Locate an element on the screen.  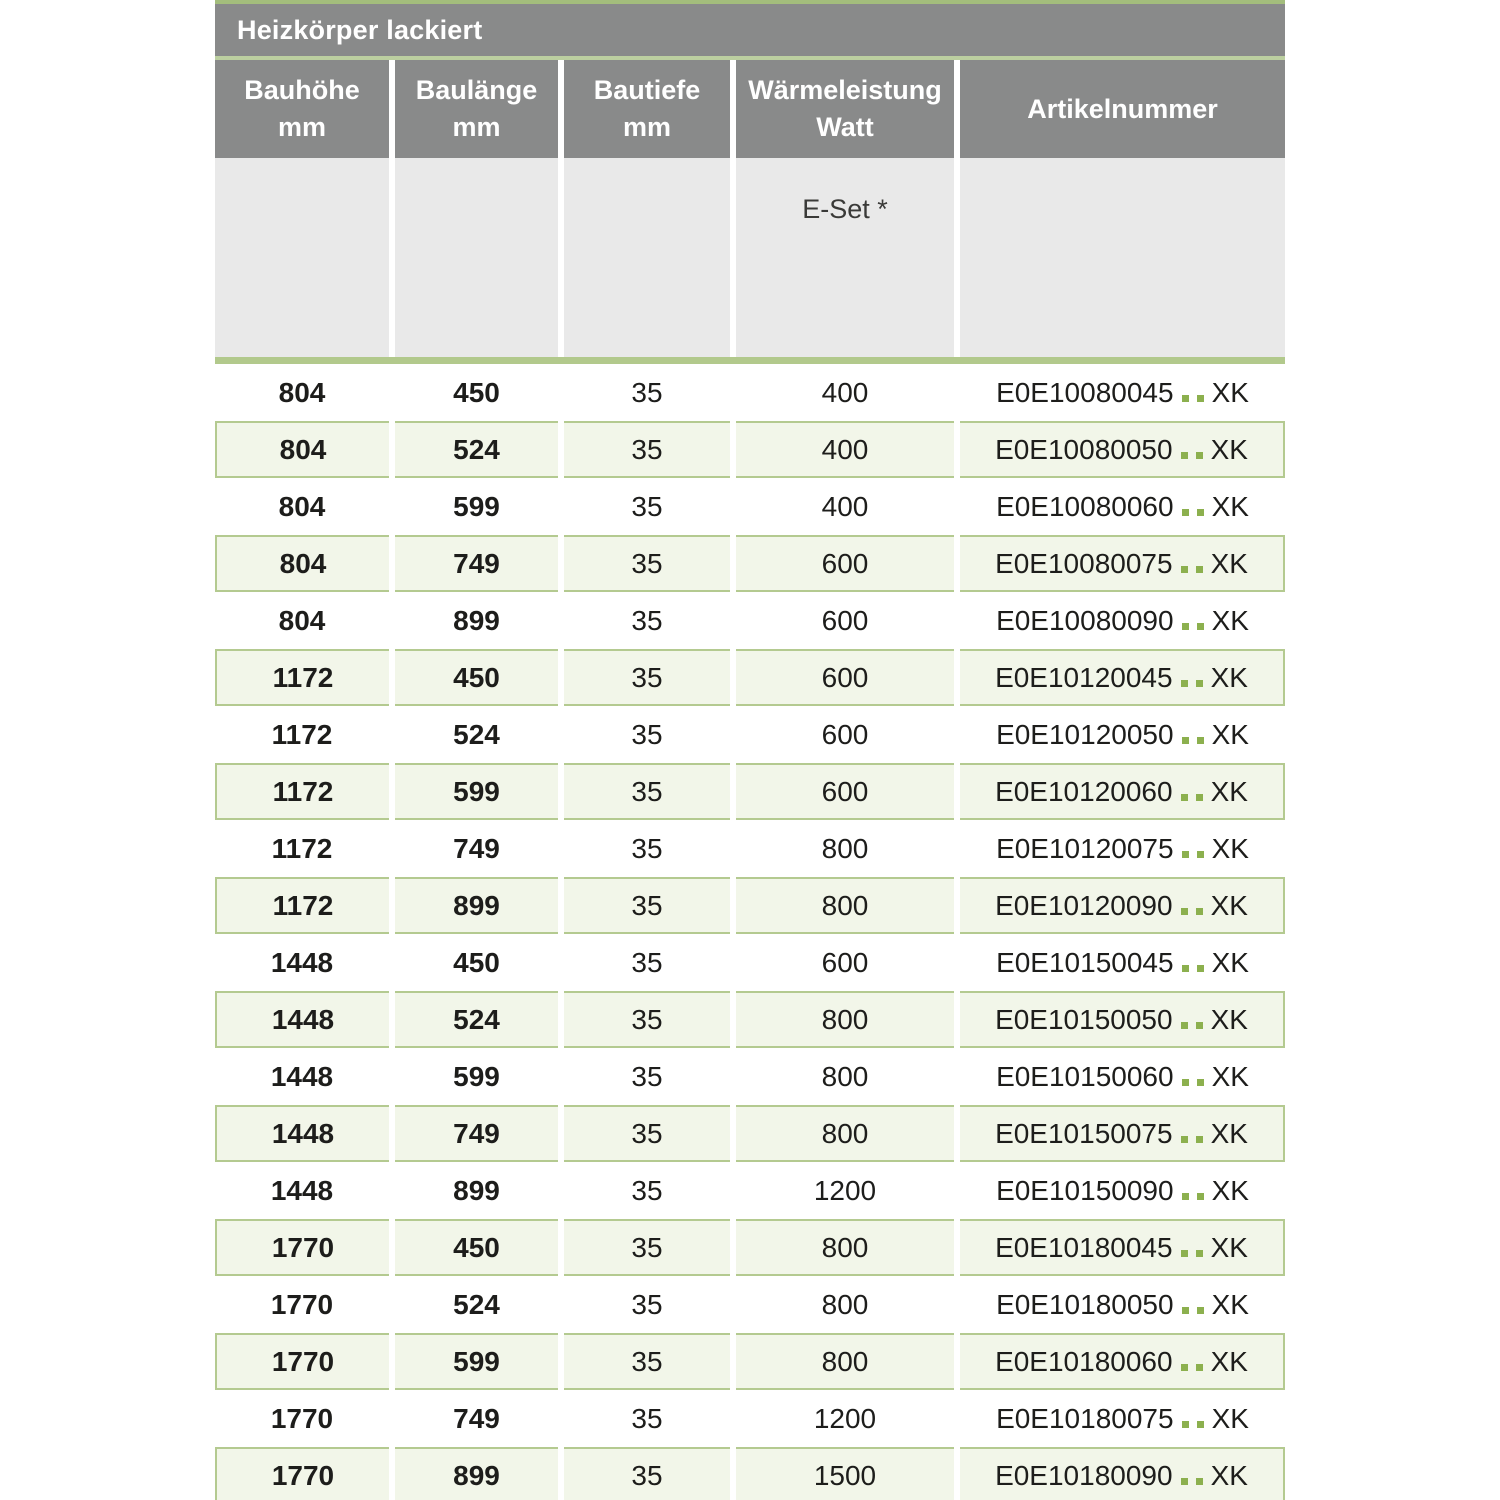
table-title-bar: Heizkörper lackiert is located at coordinates (750, 30).